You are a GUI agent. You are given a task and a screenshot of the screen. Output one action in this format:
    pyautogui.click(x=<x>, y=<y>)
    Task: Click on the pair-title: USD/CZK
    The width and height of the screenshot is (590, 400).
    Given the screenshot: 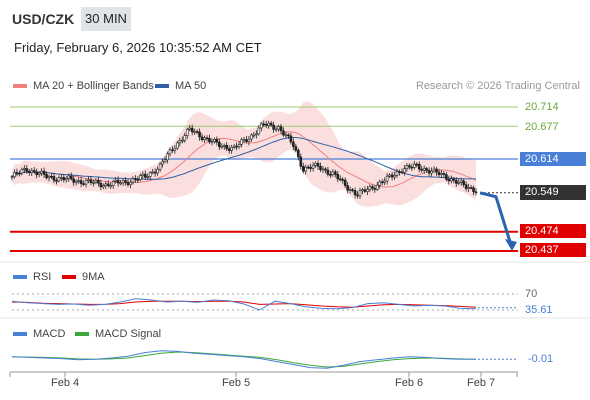 What is the action you would take?
    pyautogui.click(x=43, y=19)
    